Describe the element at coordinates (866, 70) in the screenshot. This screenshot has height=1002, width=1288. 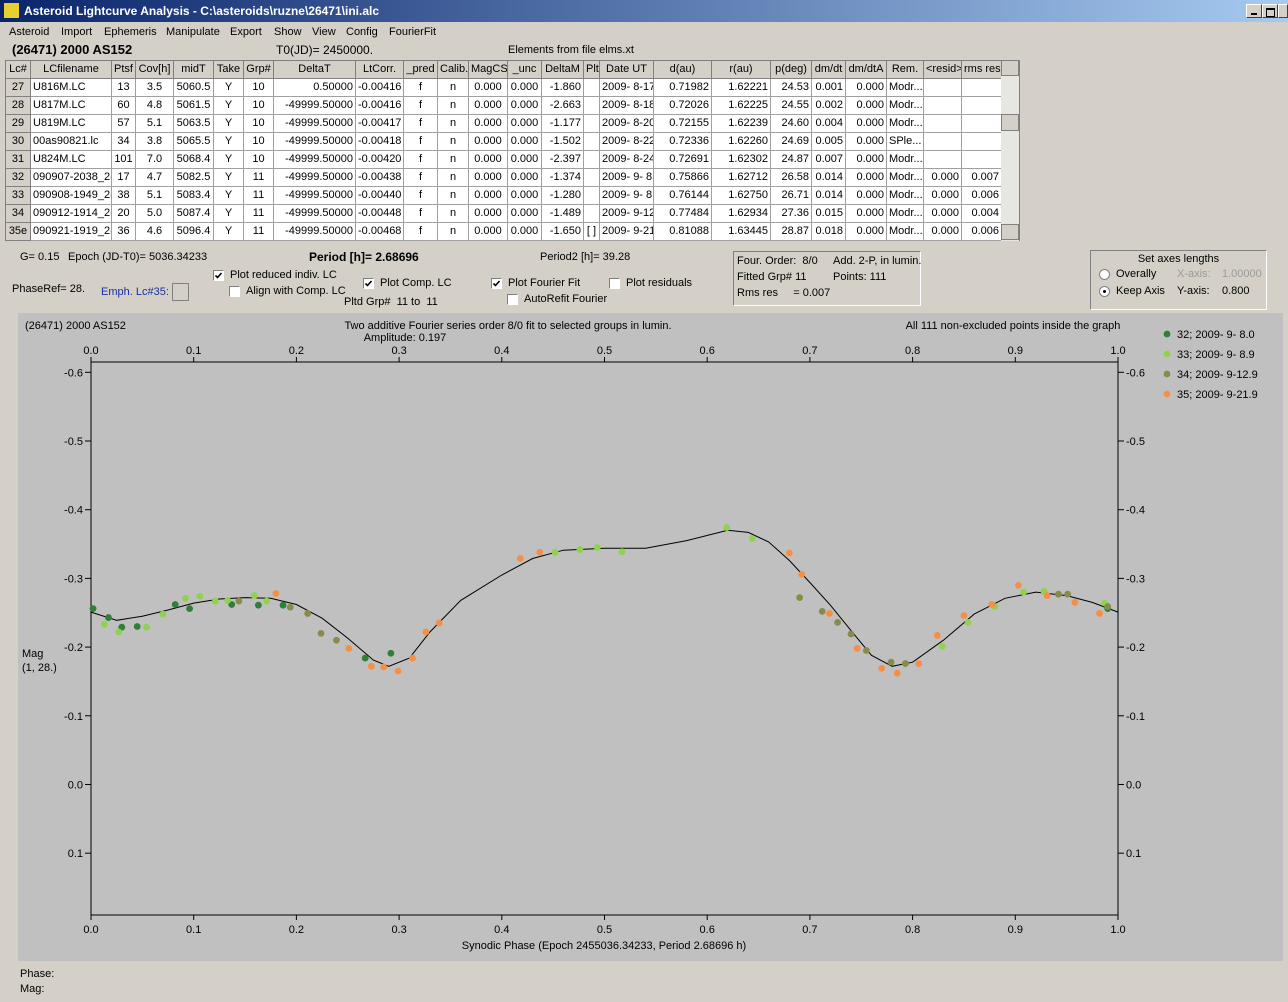
I see `column-header: dm/dtA` at that location.